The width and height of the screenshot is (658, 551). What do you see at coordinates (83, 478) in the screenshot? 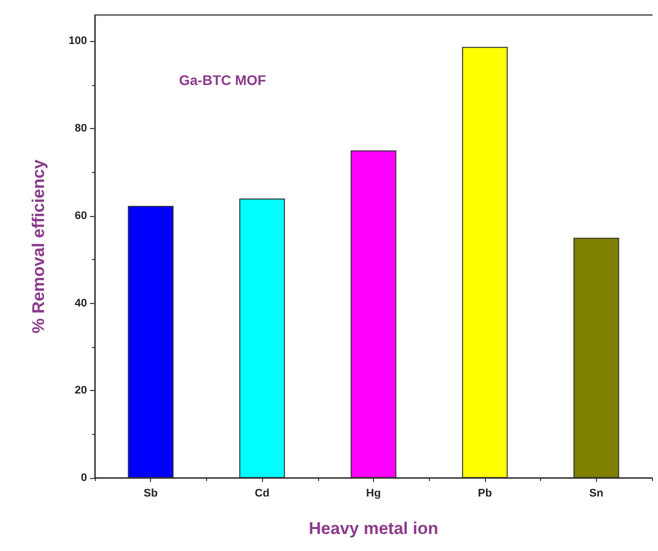
I see `y-tick-label: 0` at bounding box center [83, 478].